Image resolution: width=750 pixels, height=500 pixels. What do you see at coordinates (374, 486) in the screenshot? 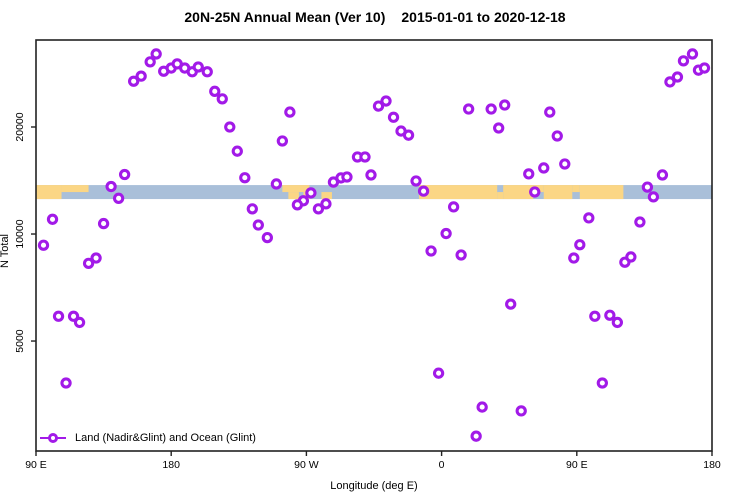
I see `x-axis-title: Longitude (deg E)` at bounding box center [374, 486].